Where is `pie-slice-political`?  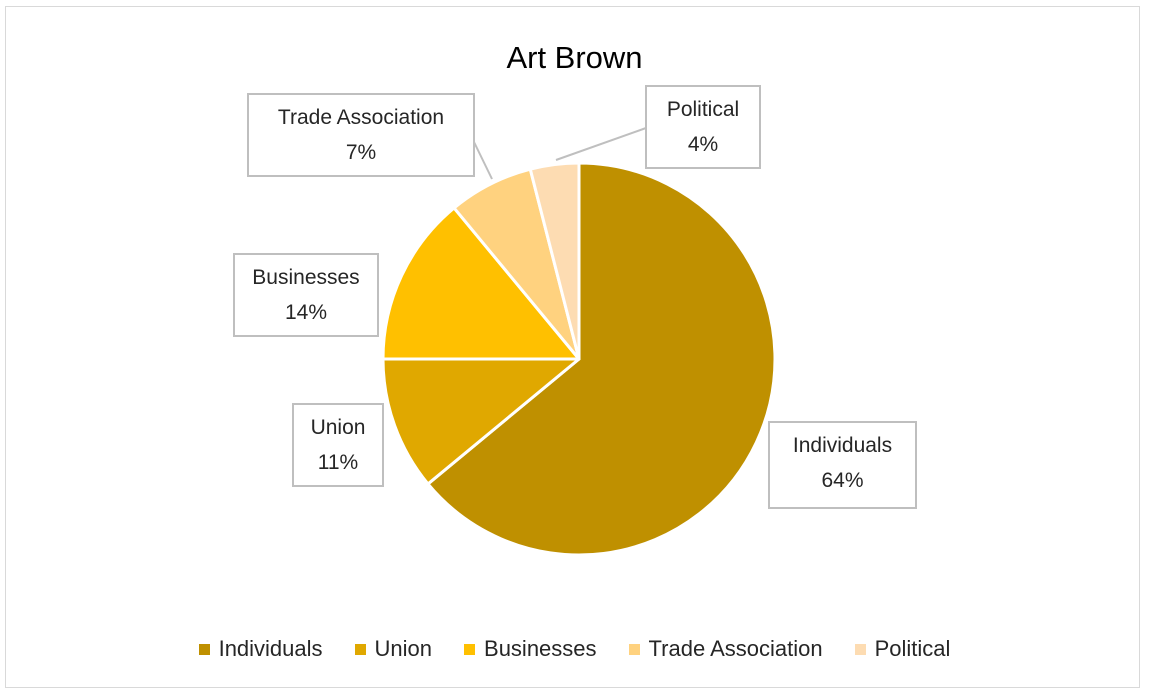 pie-slice-political is located at coordinates (554, 261).